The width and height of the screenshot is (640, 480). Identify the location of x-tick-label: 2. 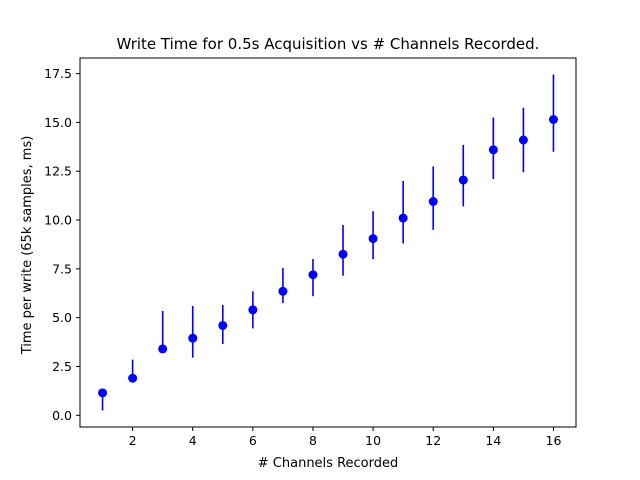
(133, 440).